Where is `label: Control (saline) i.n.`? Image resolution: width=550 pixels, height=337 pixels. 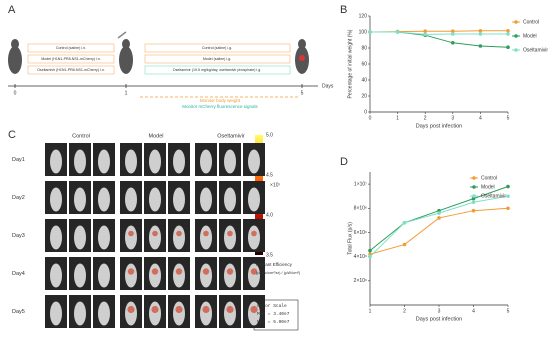 label: Control (saline) i.n. is located at coordinates (71, 48).